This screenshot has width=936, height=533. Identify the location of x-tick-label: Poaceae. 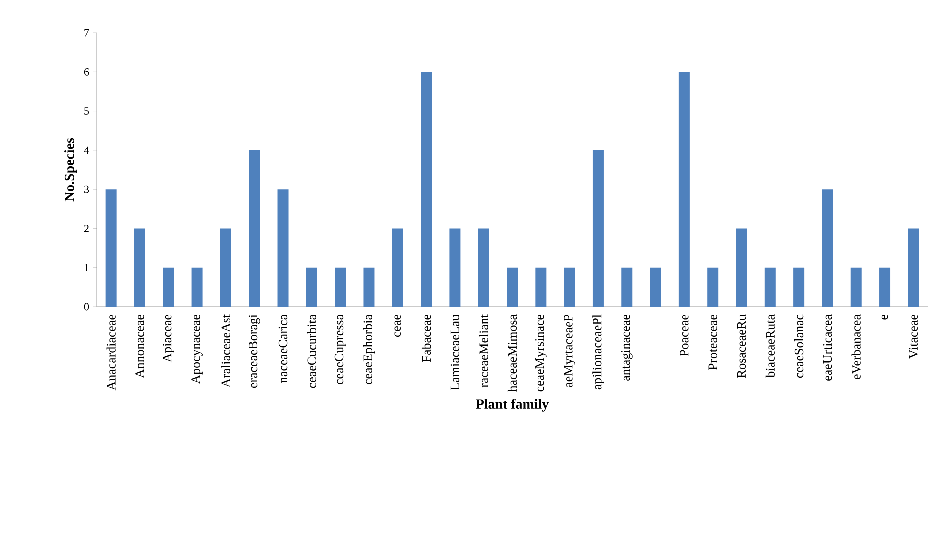
(684, 335).